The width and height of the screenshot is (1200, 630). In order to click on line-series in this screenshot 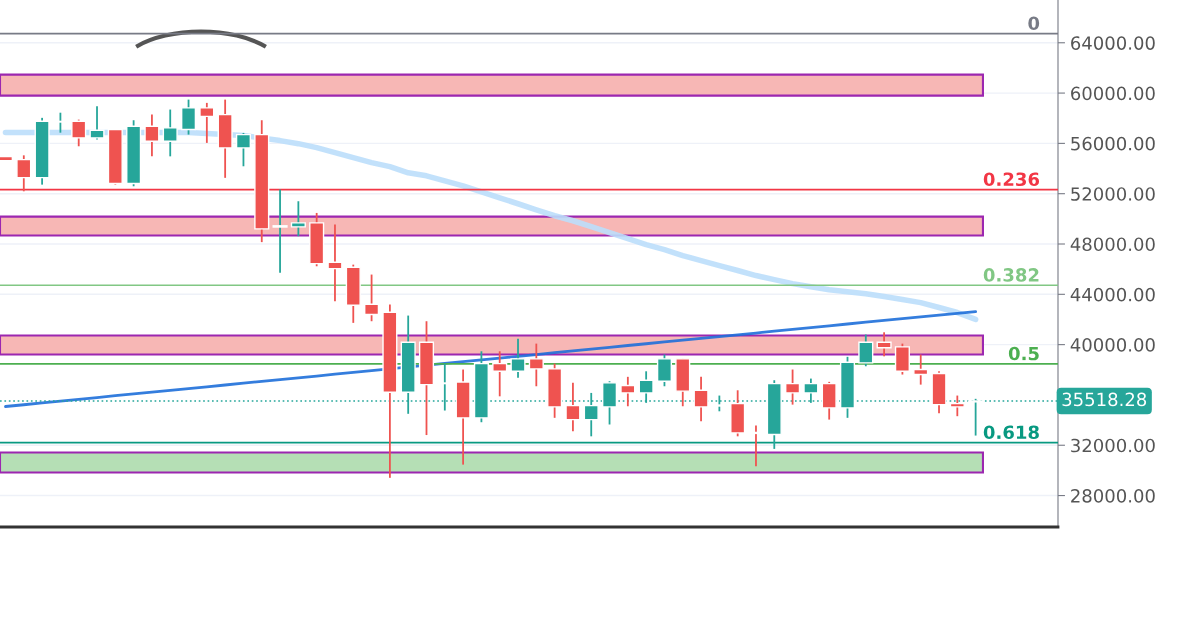, I will do `click(491, 359)`.